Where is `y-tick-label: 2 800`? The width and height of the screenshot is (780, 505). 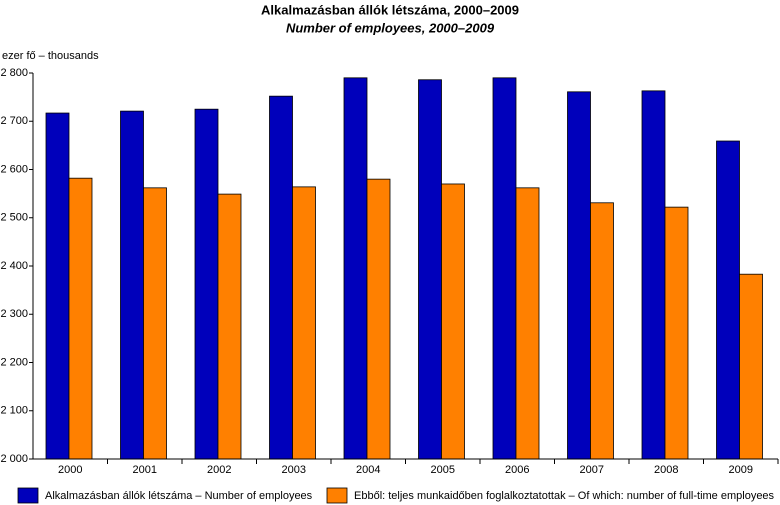
y-tick-label: 2 800 is located at coordinates (14, 73).